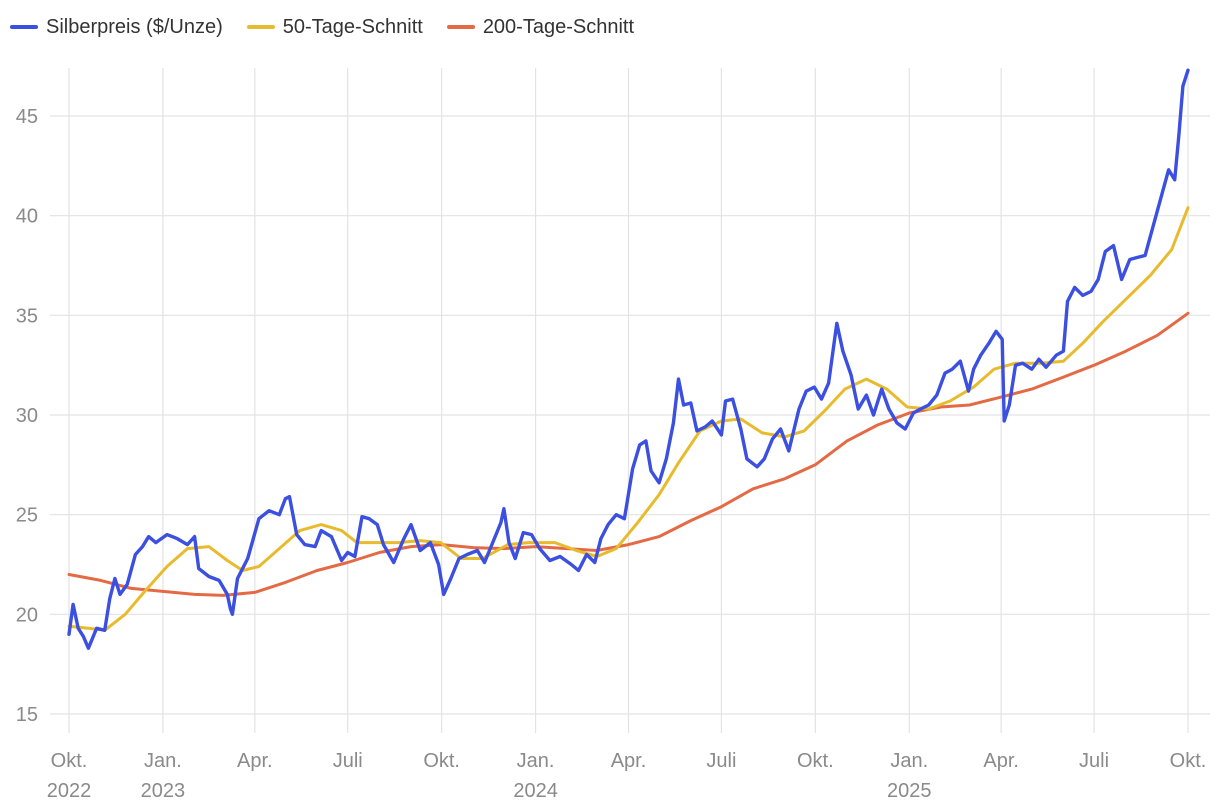  I want to click on x-tick-year-label: 2024, so click(535, 791).